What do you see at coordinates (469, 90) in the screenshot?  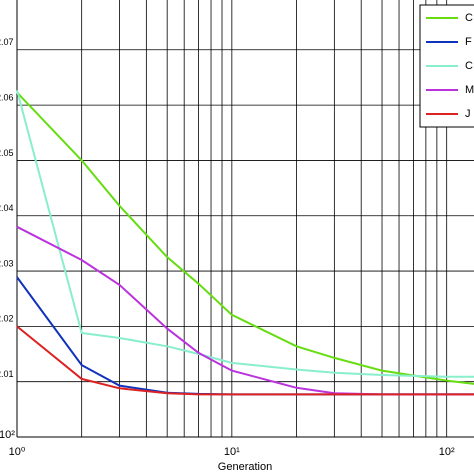 I see `legend-label: M` at bounding box center [469, 90].